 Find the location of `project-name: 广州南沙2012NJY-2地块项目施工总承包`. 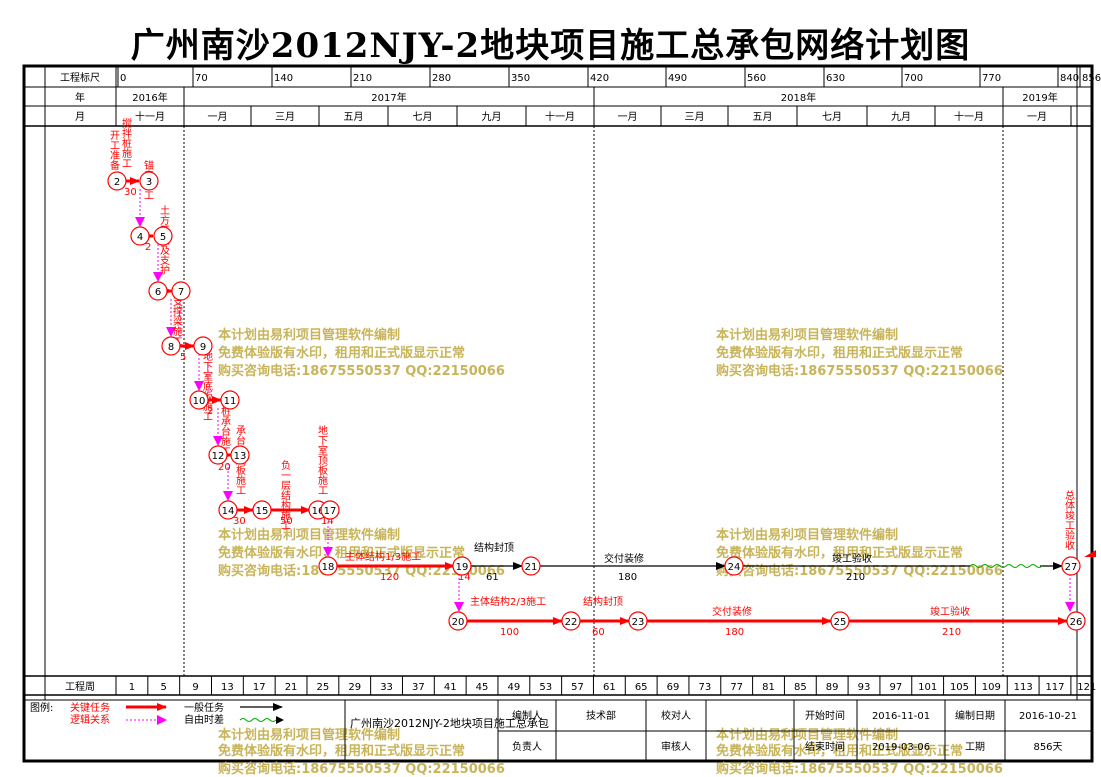

project-name: 广州南沙2012NJY-2地块项目施工总承包 is located at coordinates (449, 723).